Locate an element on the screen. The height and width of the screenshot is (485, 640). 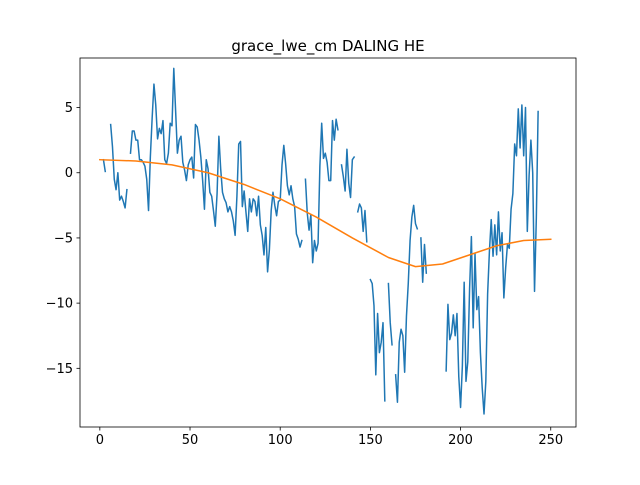
y-tick-label: −10 is located at coordinates (59, 304).